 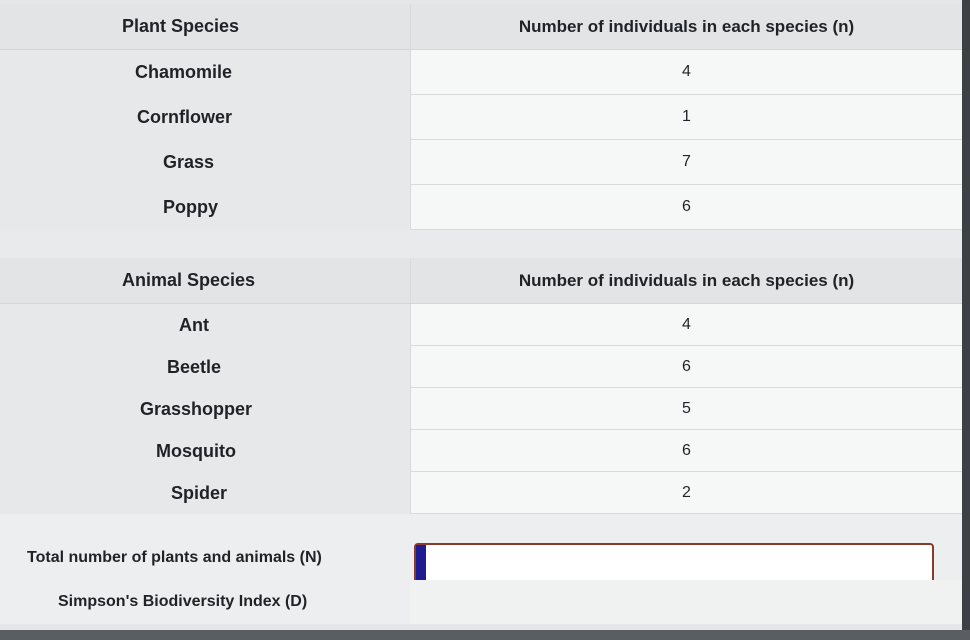 What do you see at coordinates (194, 366) in the screenshot?
I see `animal-name: Beetle` at bounding box center [194, 366].